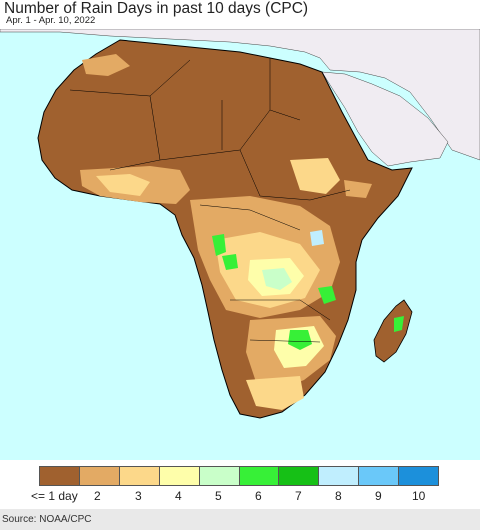 The height and width of the screenshot is (530, 480). What do you see at coordinates (240, 519) in the screenshot?
I see `source-credit: Source: NOAA/CPC` at bounding box center [240, 519].